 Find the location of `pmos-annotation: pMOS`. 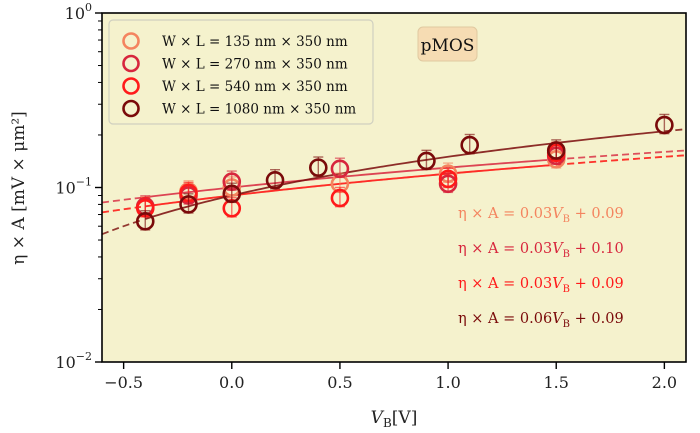

pmos-annotation: pMOS is located at coordinates (447, 44).